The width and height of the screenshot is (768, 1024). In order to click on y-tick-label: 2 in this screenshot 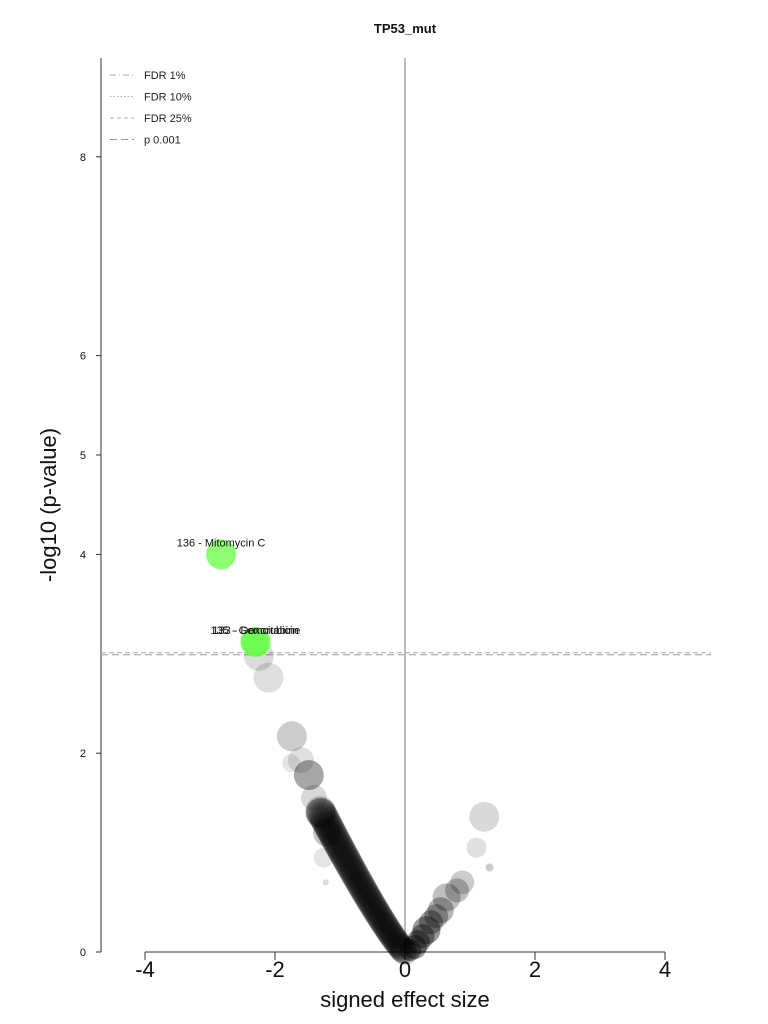, I will do `click(83, 754)`.